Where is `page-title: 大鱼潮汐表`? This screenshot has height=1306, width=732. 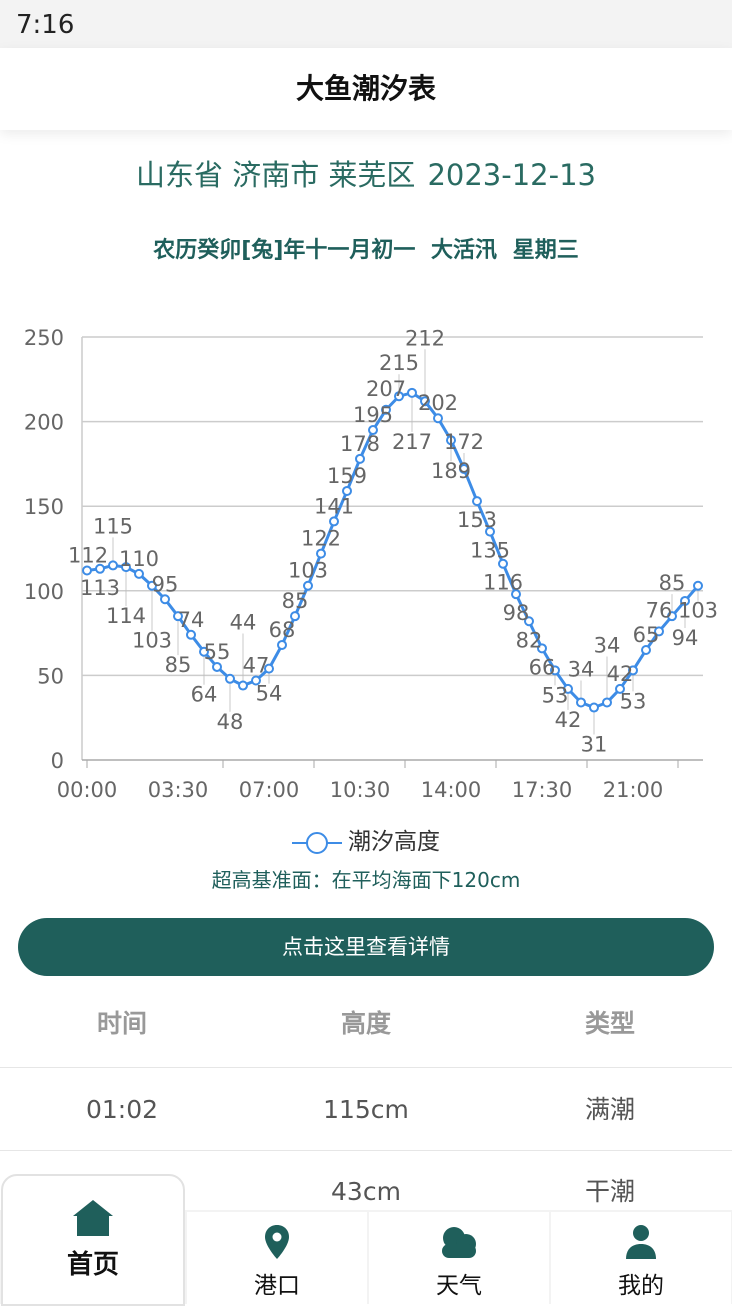
page-title: 大鱼潮汐表 is located at coordinates (365, 88).